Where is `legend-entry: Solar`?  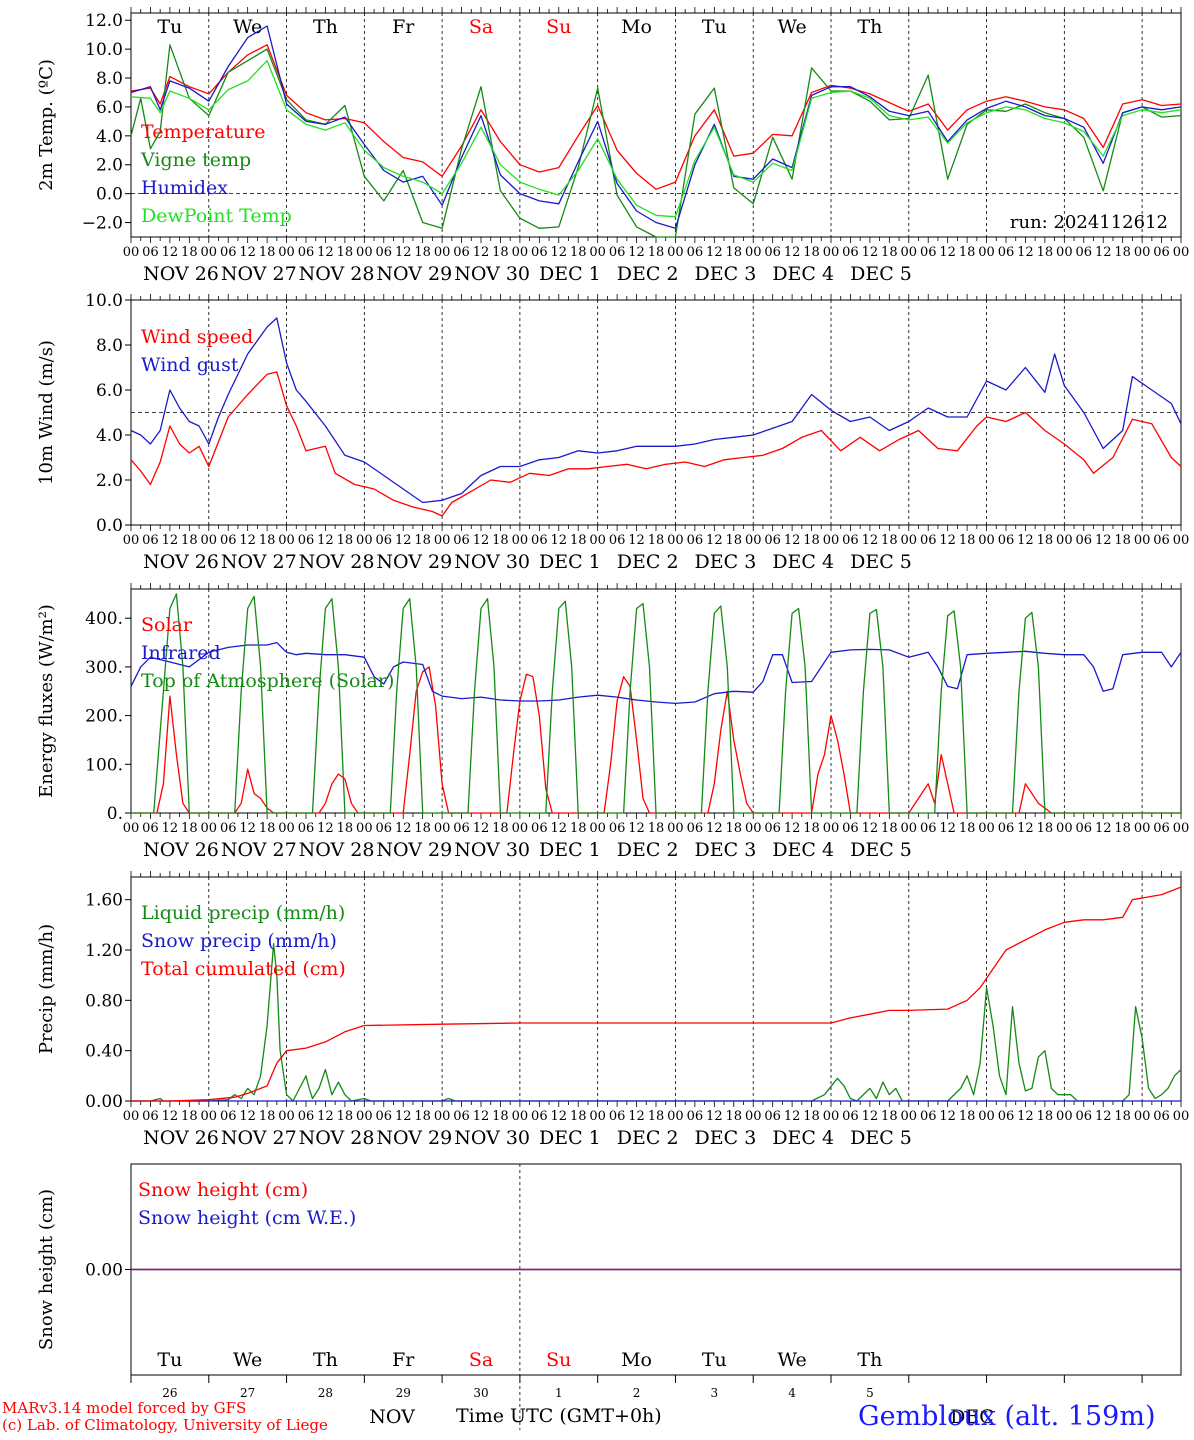 legend-entry: Solar is located at coordinates (167, 625).